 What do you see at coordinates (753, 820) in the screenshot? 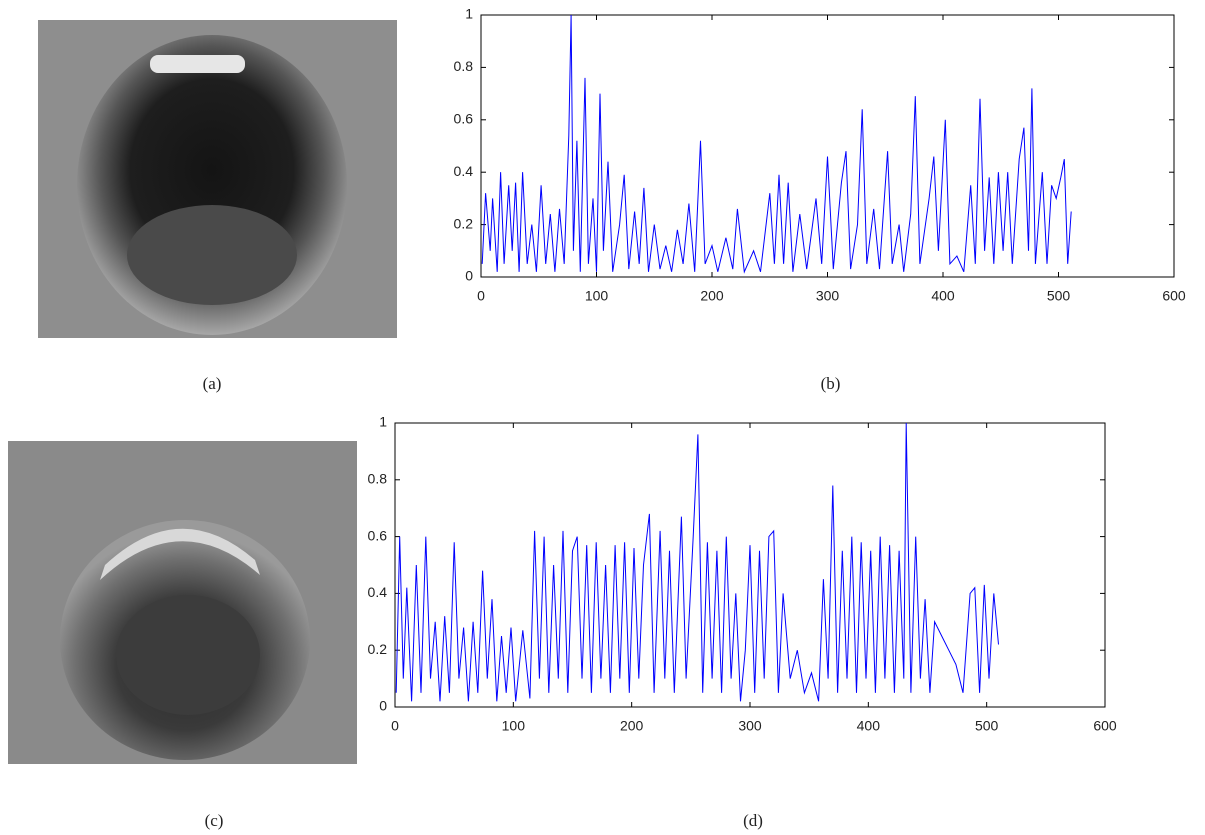
I see `caption: (d)` at bounding box center [753, 820].